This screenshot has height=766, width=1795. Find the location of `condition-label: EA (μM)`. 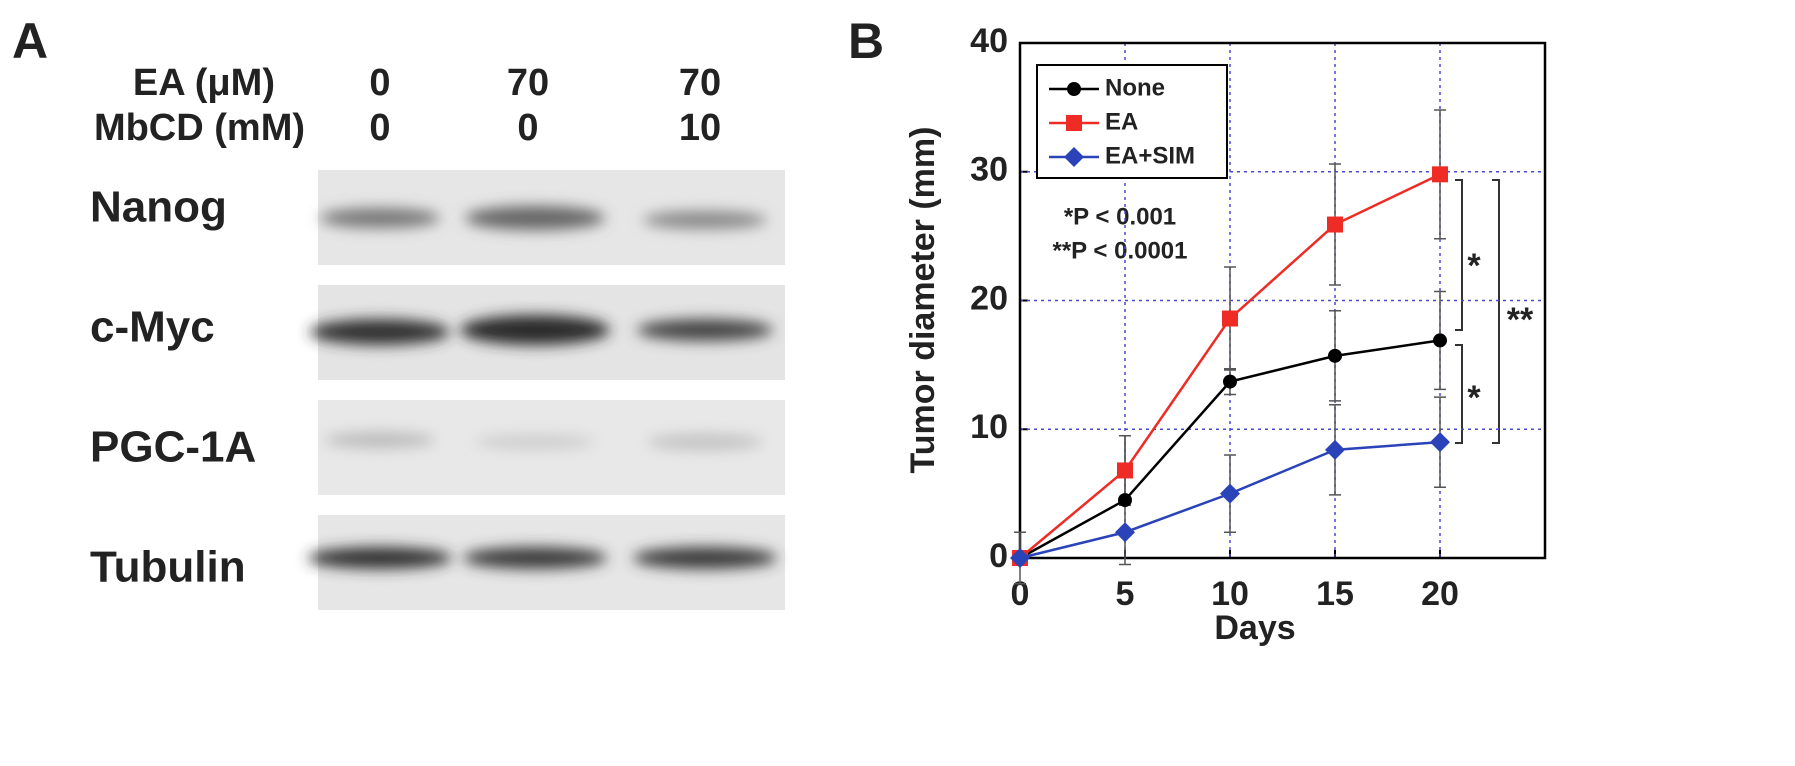

condition-label: EA (μM) is located at coordinates (204, 83).